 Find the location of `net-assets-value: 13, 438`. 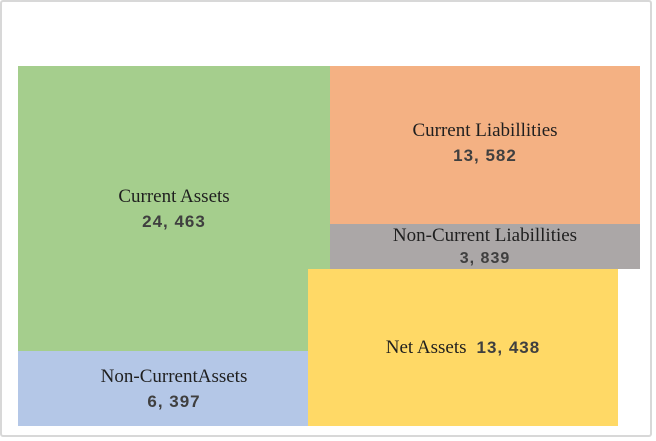

net-assets-value: 13, 438 is located at coordinates (508, 347).